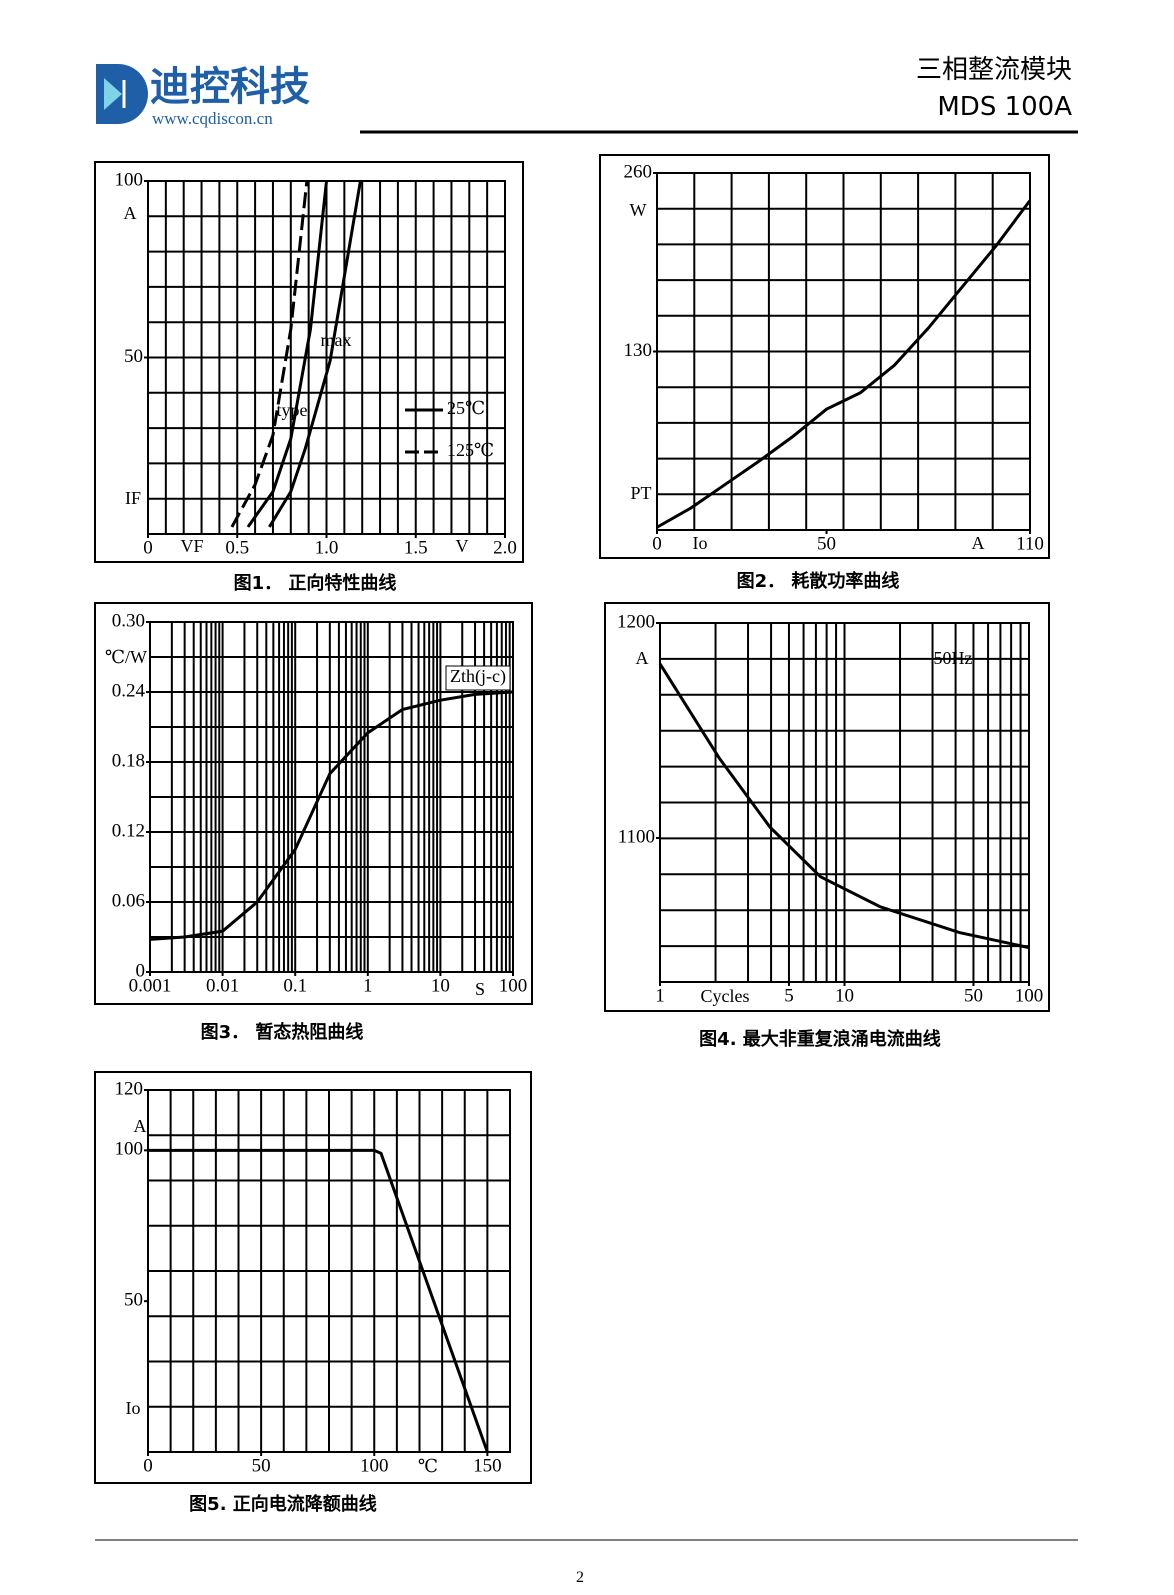 This screenshot has width=1174, height=1595. I want to click on y-tick-label: 0.18, so click(128, 760).